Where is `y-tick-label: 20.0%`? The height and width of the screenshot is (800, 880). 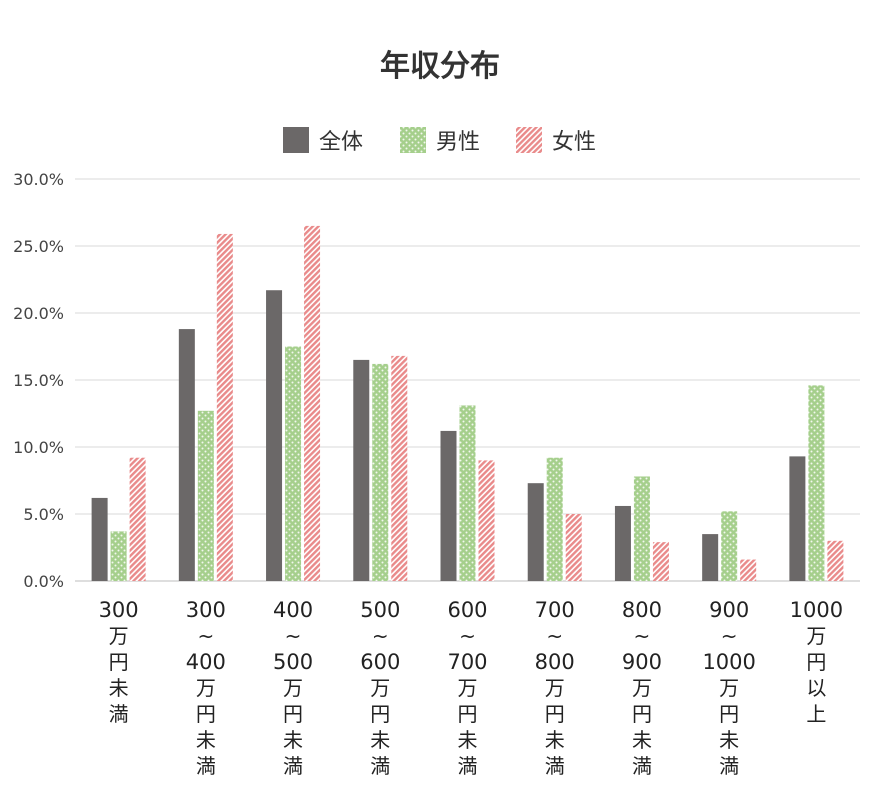
y-tick-label: 20.0% is located at coordinates (38, 313).